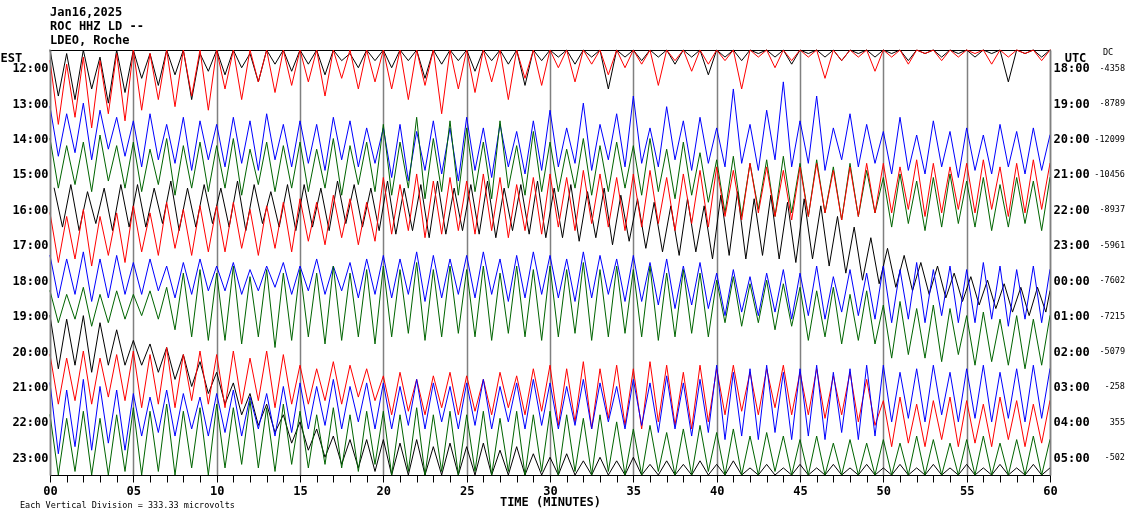 Image resolution: width=1130 pixels, height=519 pixels. I want to click on x-tick-label: 00, so click(50, 490).